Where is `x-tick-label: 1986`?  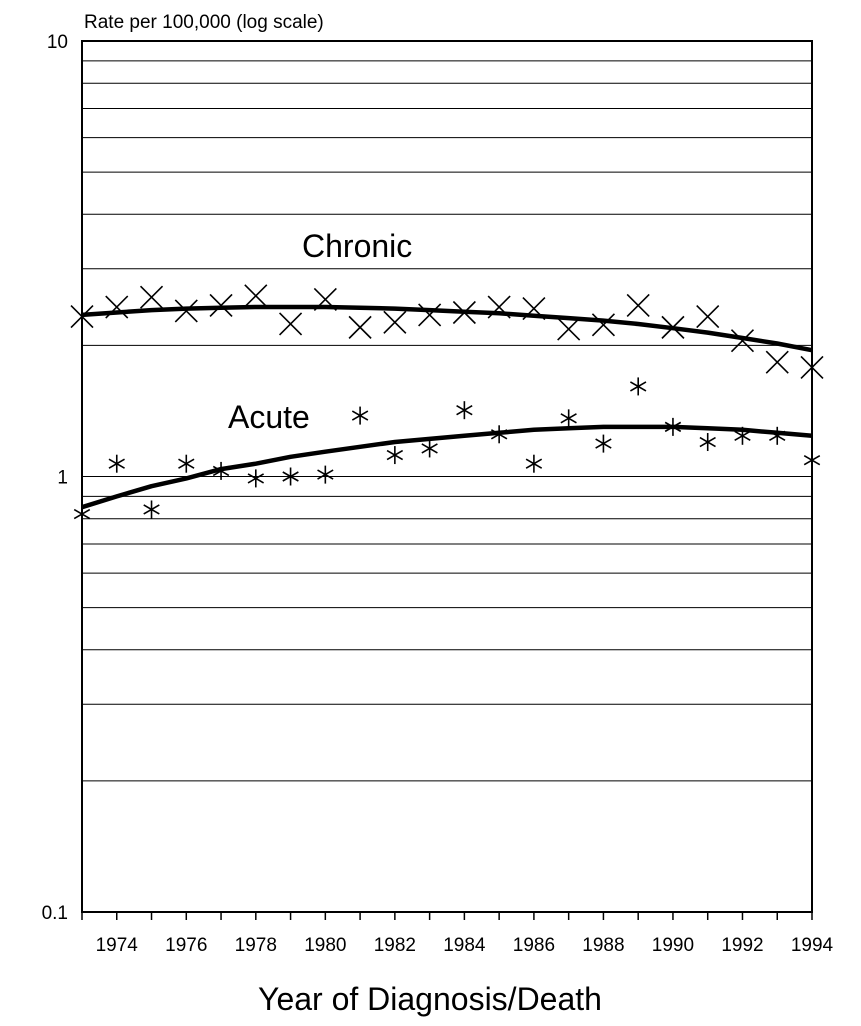
x-tick-label: 1986 is located at coordinates (534, 945).